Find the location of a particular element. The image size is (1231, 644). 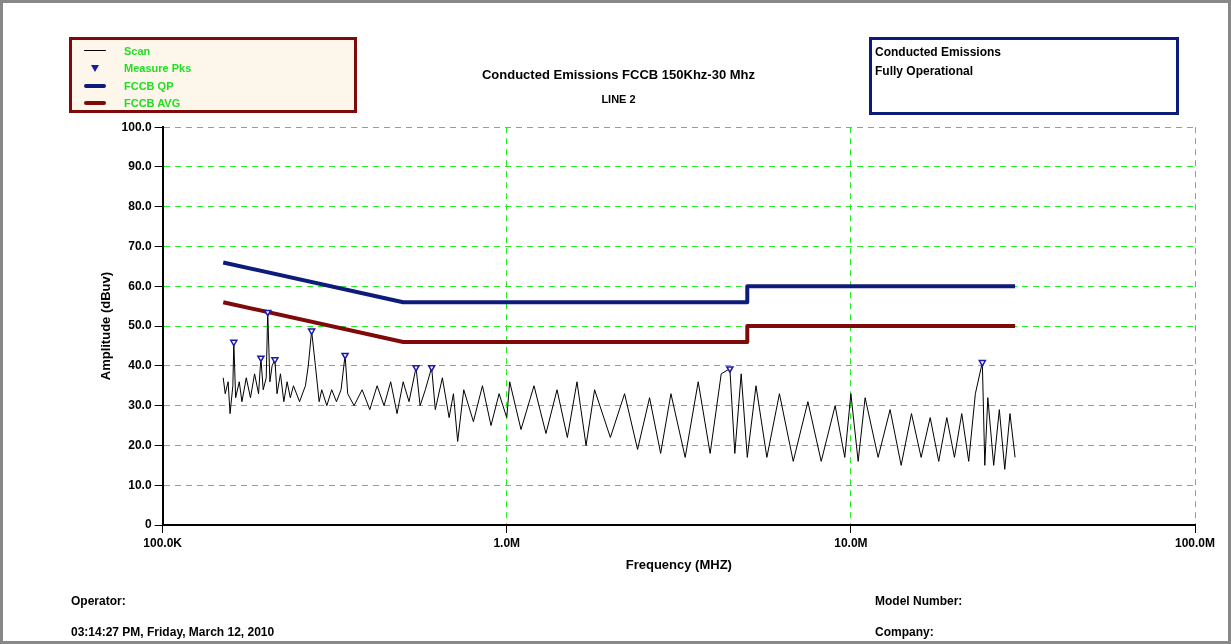

text: Model Number: is located at coordinates (919, 601).